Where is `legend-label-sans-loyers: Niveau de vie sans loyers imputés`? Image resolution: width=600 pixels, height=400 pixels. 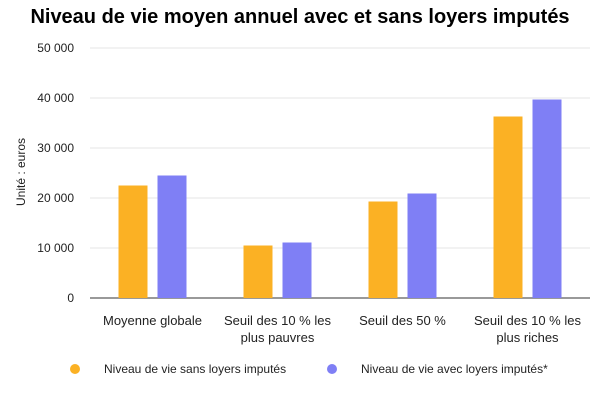 legend-label-sans-loyers: Niveau de vie sans loyers imputés is located at coordinates (195, 369).